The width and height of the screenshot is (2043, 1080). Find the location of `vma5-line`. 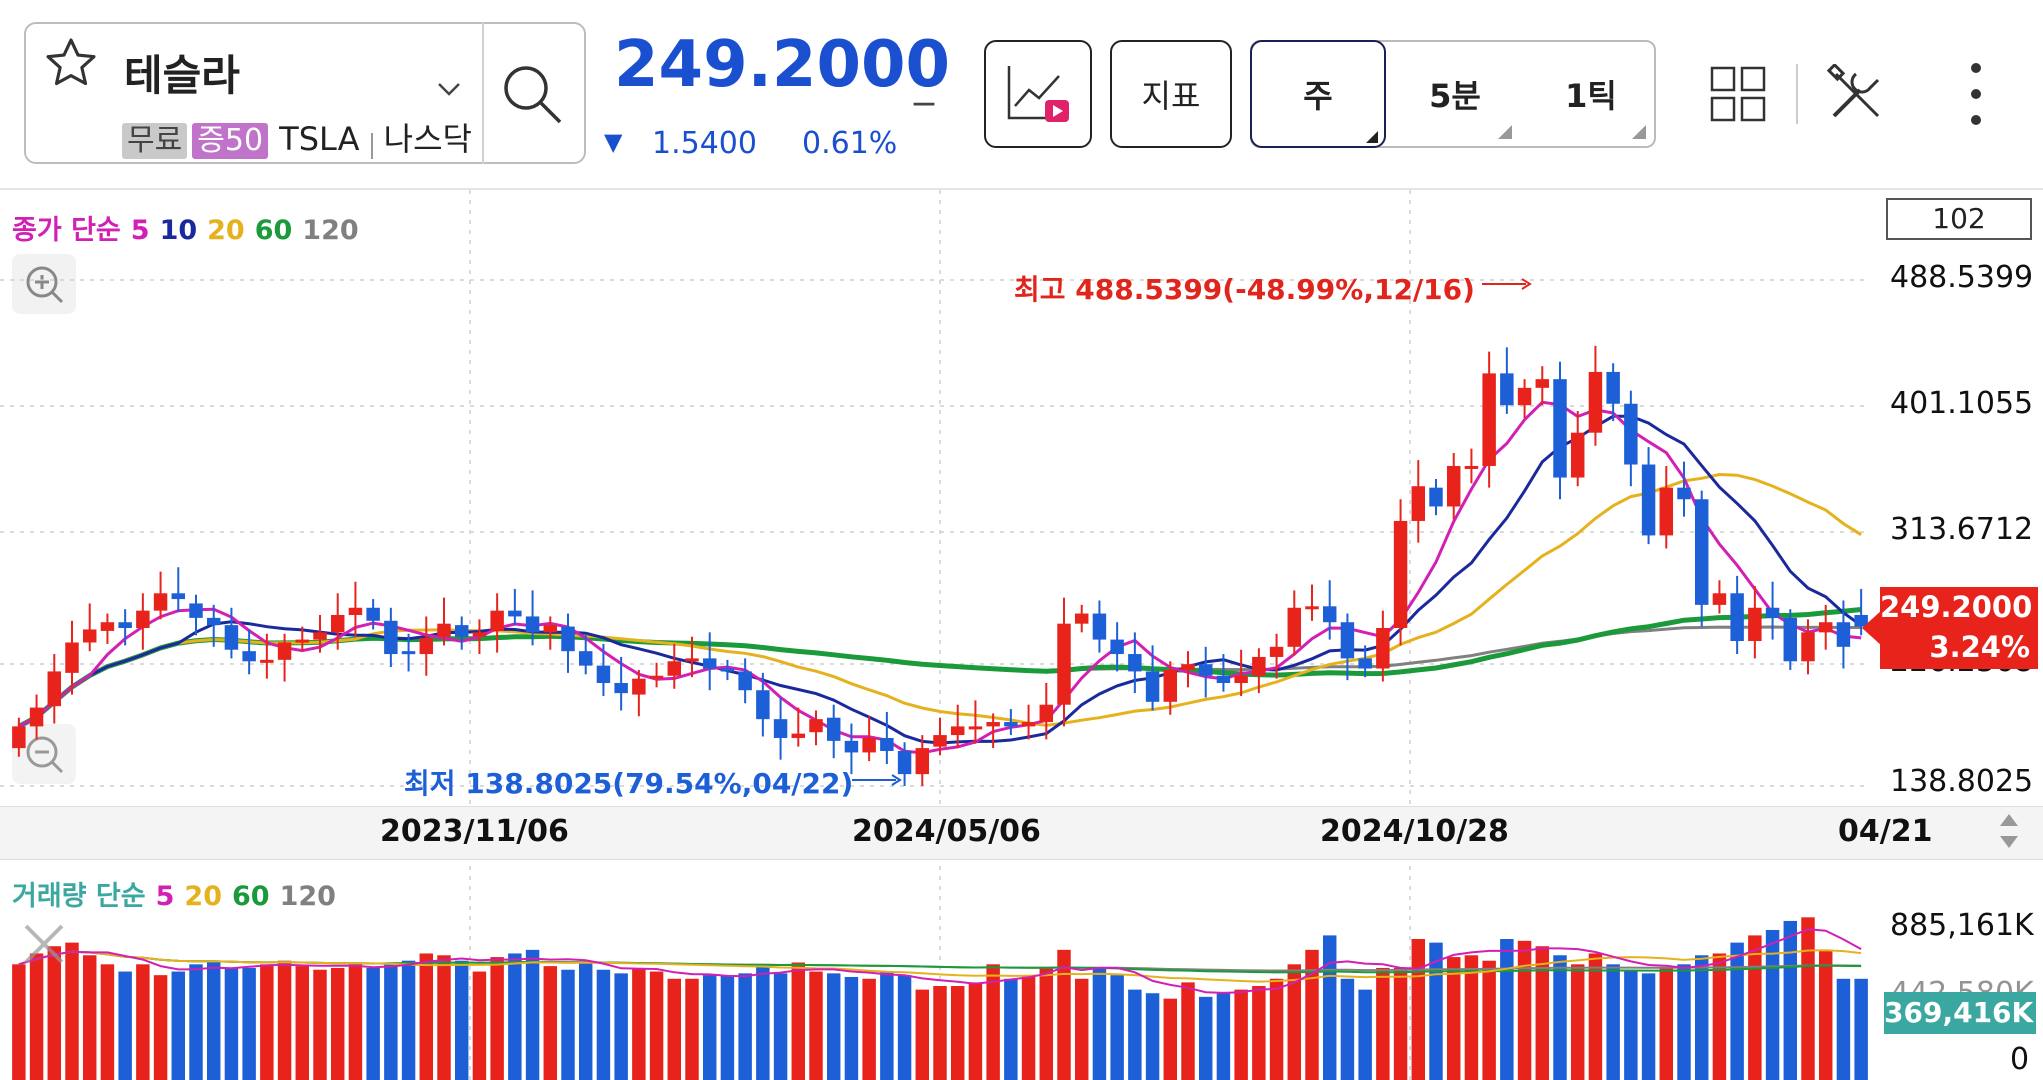

vma5-line is located at coordinates (940, 961).